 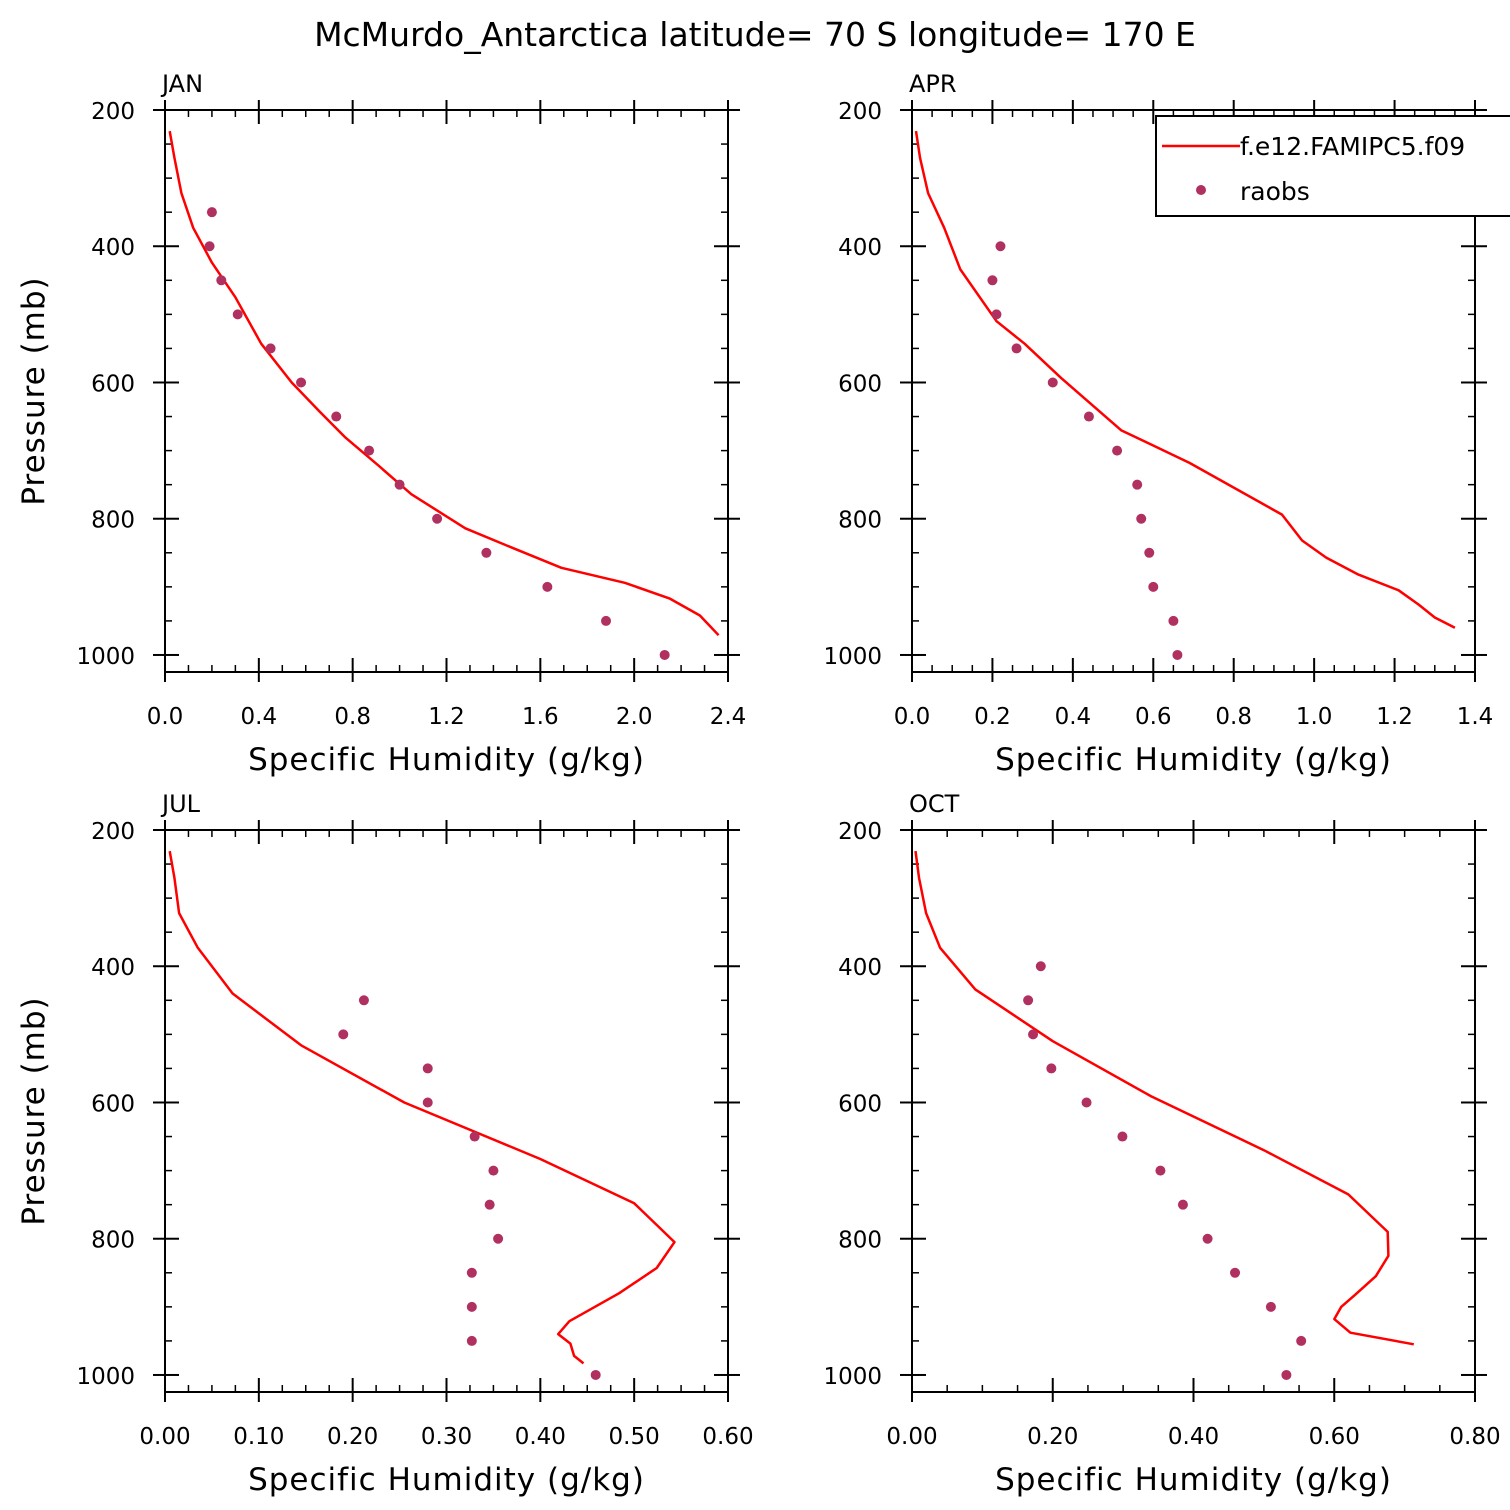 What do you see at coordinates (1153, 717) in the screenshot?
I see `x-tick-label: 0.6` at bounding box center [1153, 717].